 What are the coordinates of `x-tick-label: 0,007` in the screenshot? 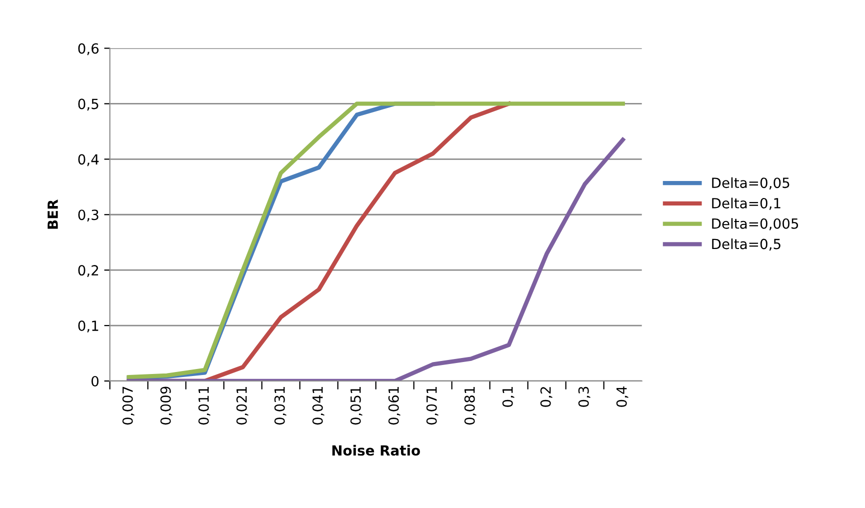 It's located at (128, 405).